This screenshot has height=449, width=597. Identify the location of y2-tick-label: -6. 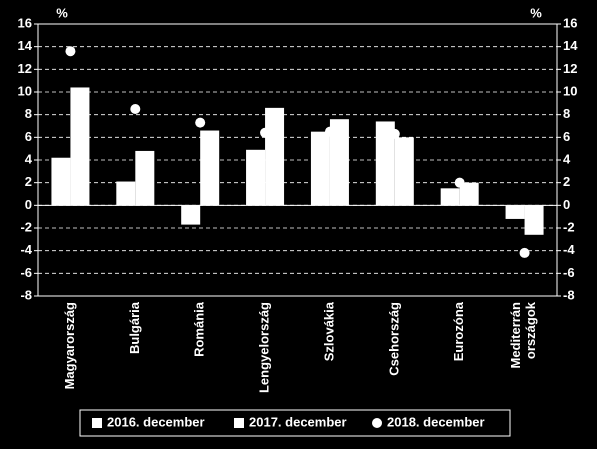
(569, 272).